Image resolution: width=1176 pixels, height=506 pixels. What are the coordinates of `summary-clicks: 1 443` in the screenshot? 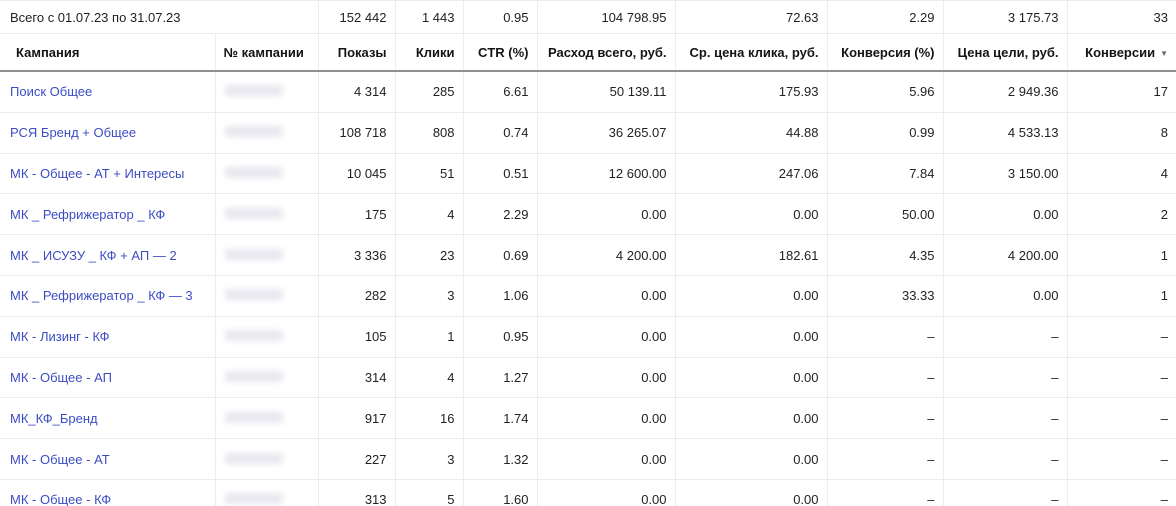 It's located at (429, 17).